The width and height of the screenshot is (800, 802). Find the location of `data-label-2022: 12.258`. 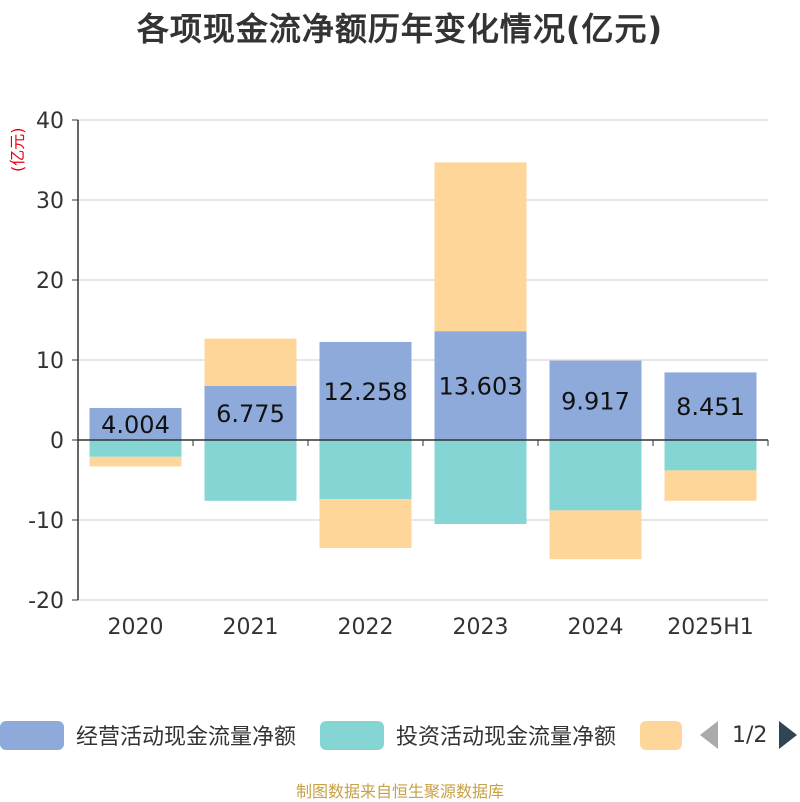

data-label-2022: 12.258 is located at coordinates (366, 392).